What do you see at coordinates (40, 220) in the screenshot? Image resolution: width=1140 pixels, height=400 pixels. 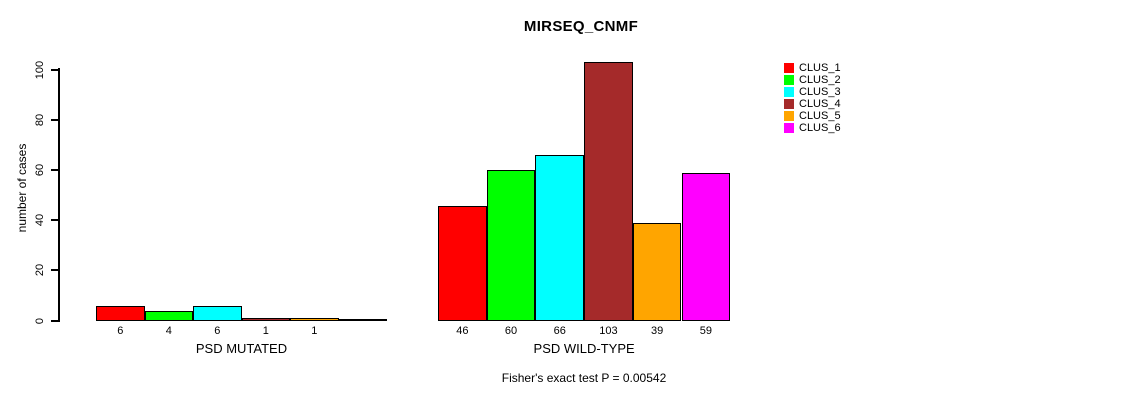 I see `y-tick-label: 40` at bounding box center [40, 220].